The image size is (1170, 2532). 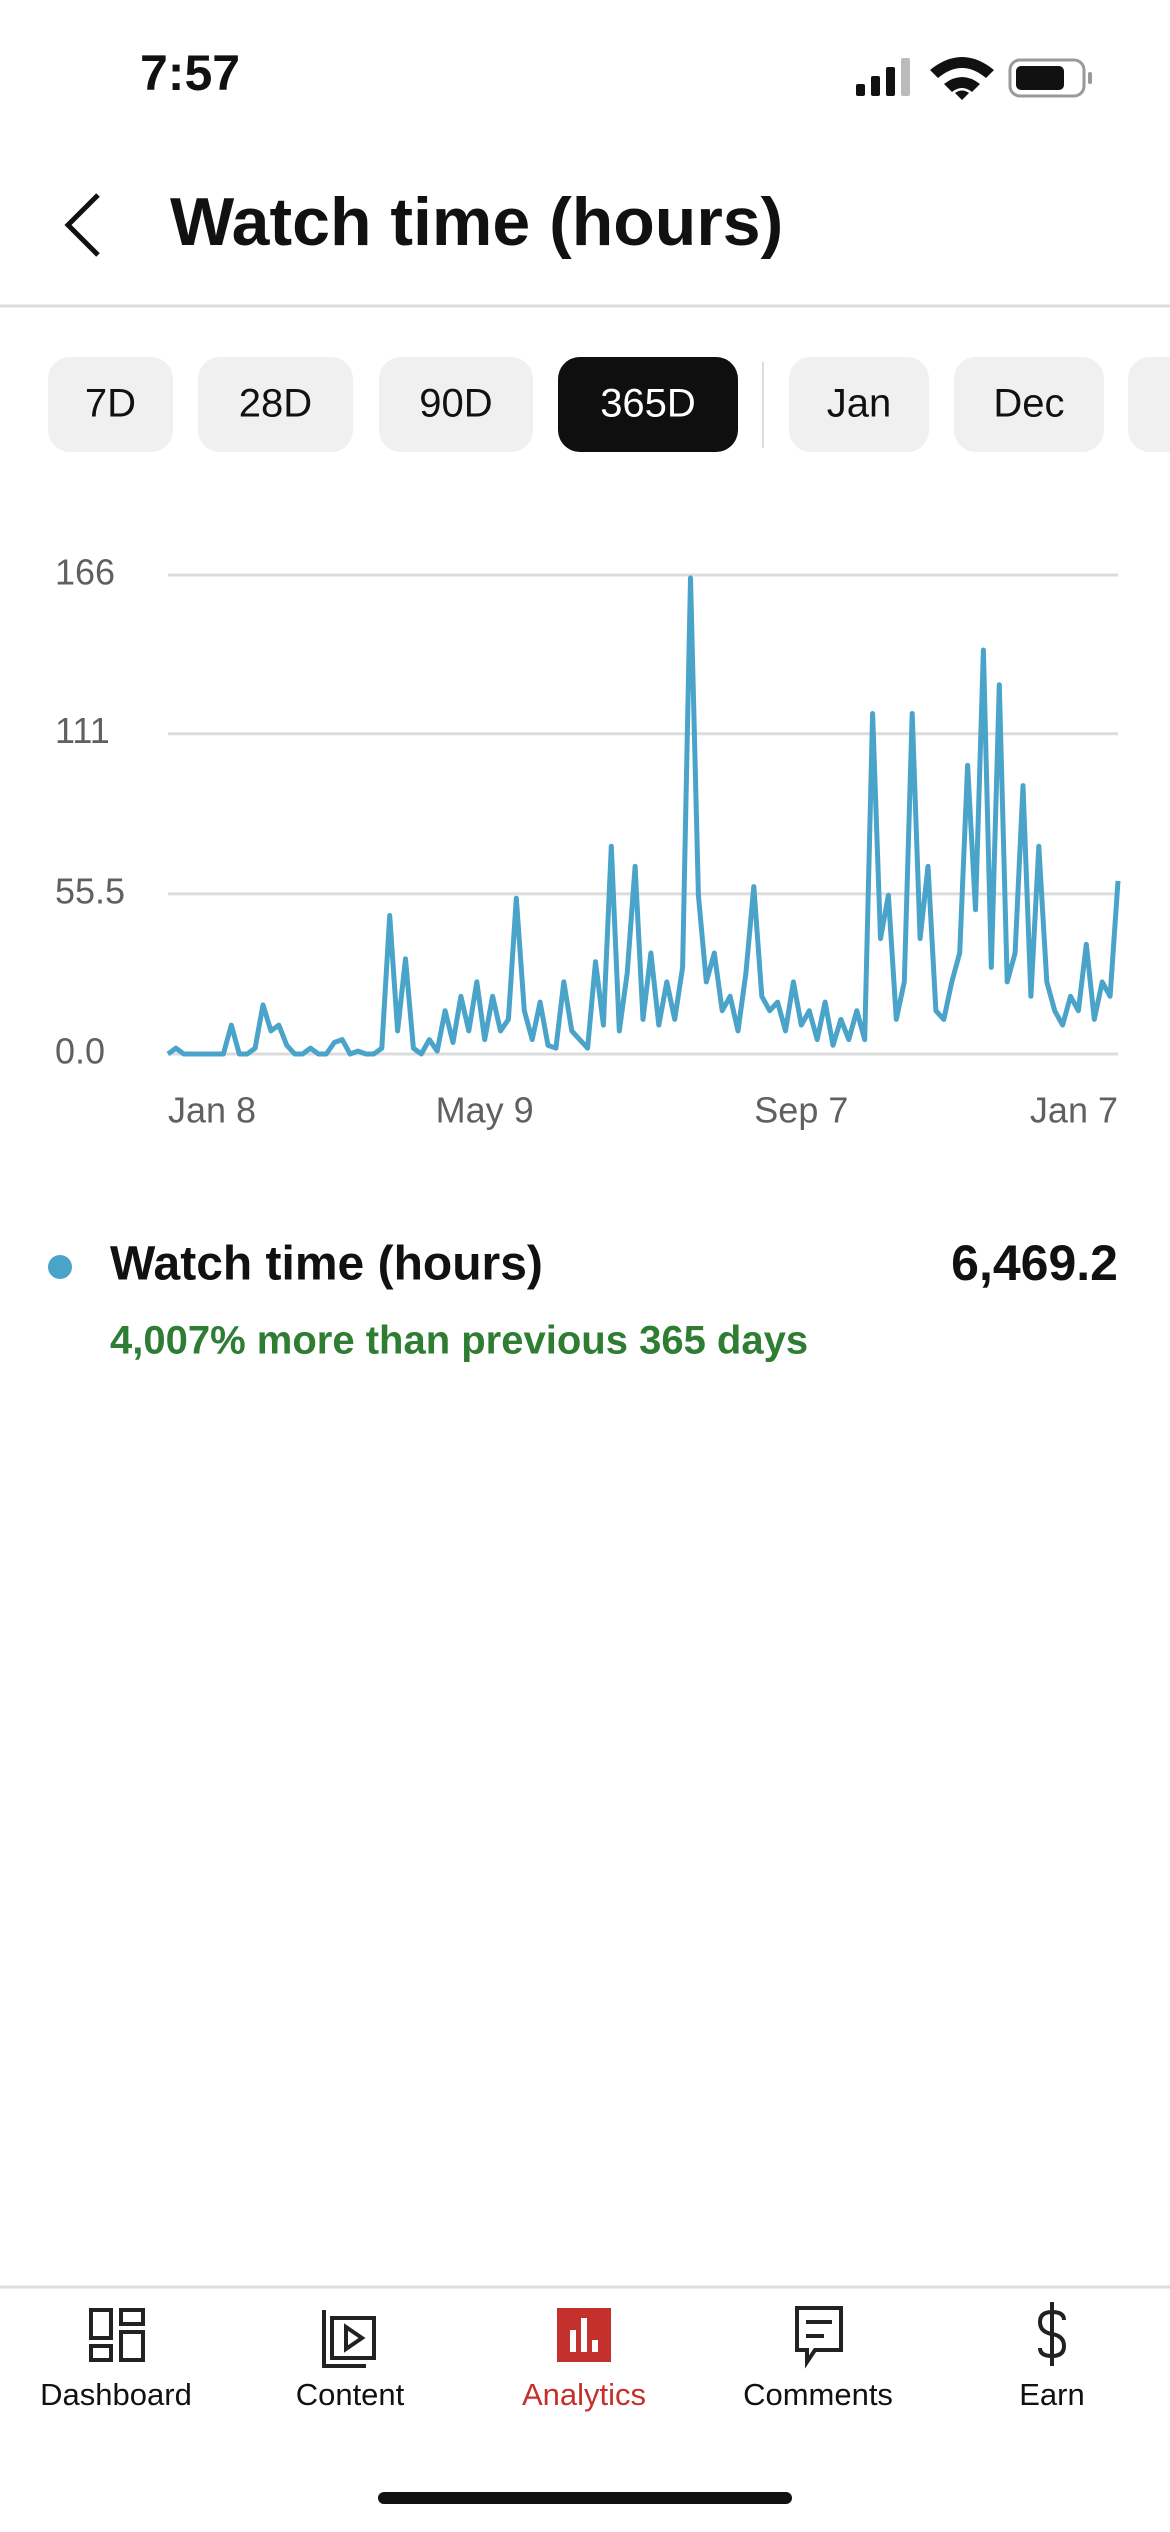 What do you see at coordinates (90, 890) in the screenshot?
I see `y-tick-label: 55.5` at bounding box center [90, 890].